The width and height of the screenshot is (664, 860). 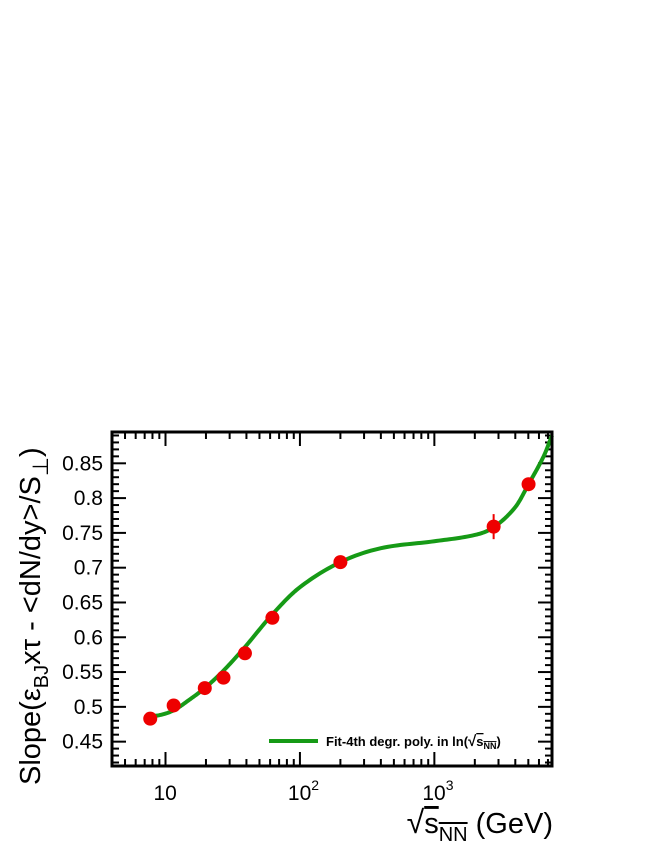 What do you see at coordinates (82, 463) in the screenshot?
I see `y-tick-label: 0.85` at bounding box center [82, 463].